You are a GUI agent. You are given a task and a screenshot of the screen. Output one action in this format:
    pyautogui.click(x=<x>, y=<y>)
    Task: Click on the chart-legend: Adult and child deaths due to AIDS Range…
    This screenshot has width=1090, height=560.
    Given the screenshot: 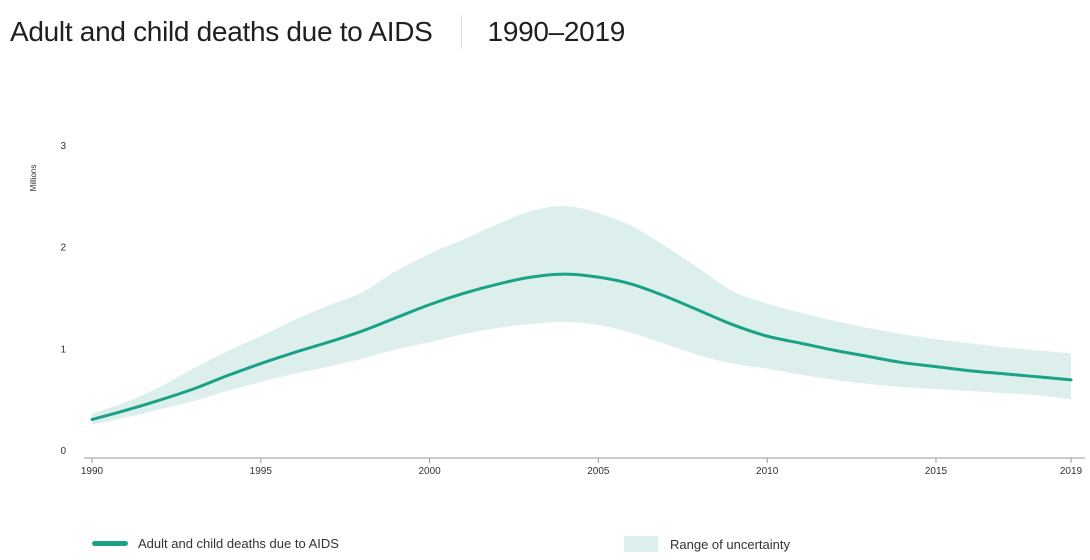 What is the action you would take?
    pyautogui.click(x=545, y=544)
    